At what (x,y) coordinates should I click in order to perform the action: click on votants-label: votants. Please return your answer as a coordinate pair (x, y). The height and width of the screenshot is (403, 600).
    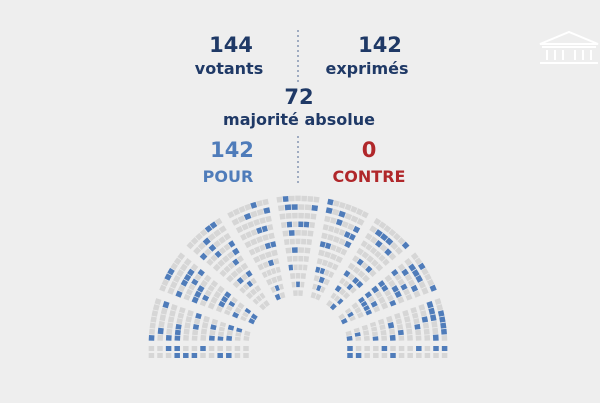
    Looking at the image, I should click on (229, 68).